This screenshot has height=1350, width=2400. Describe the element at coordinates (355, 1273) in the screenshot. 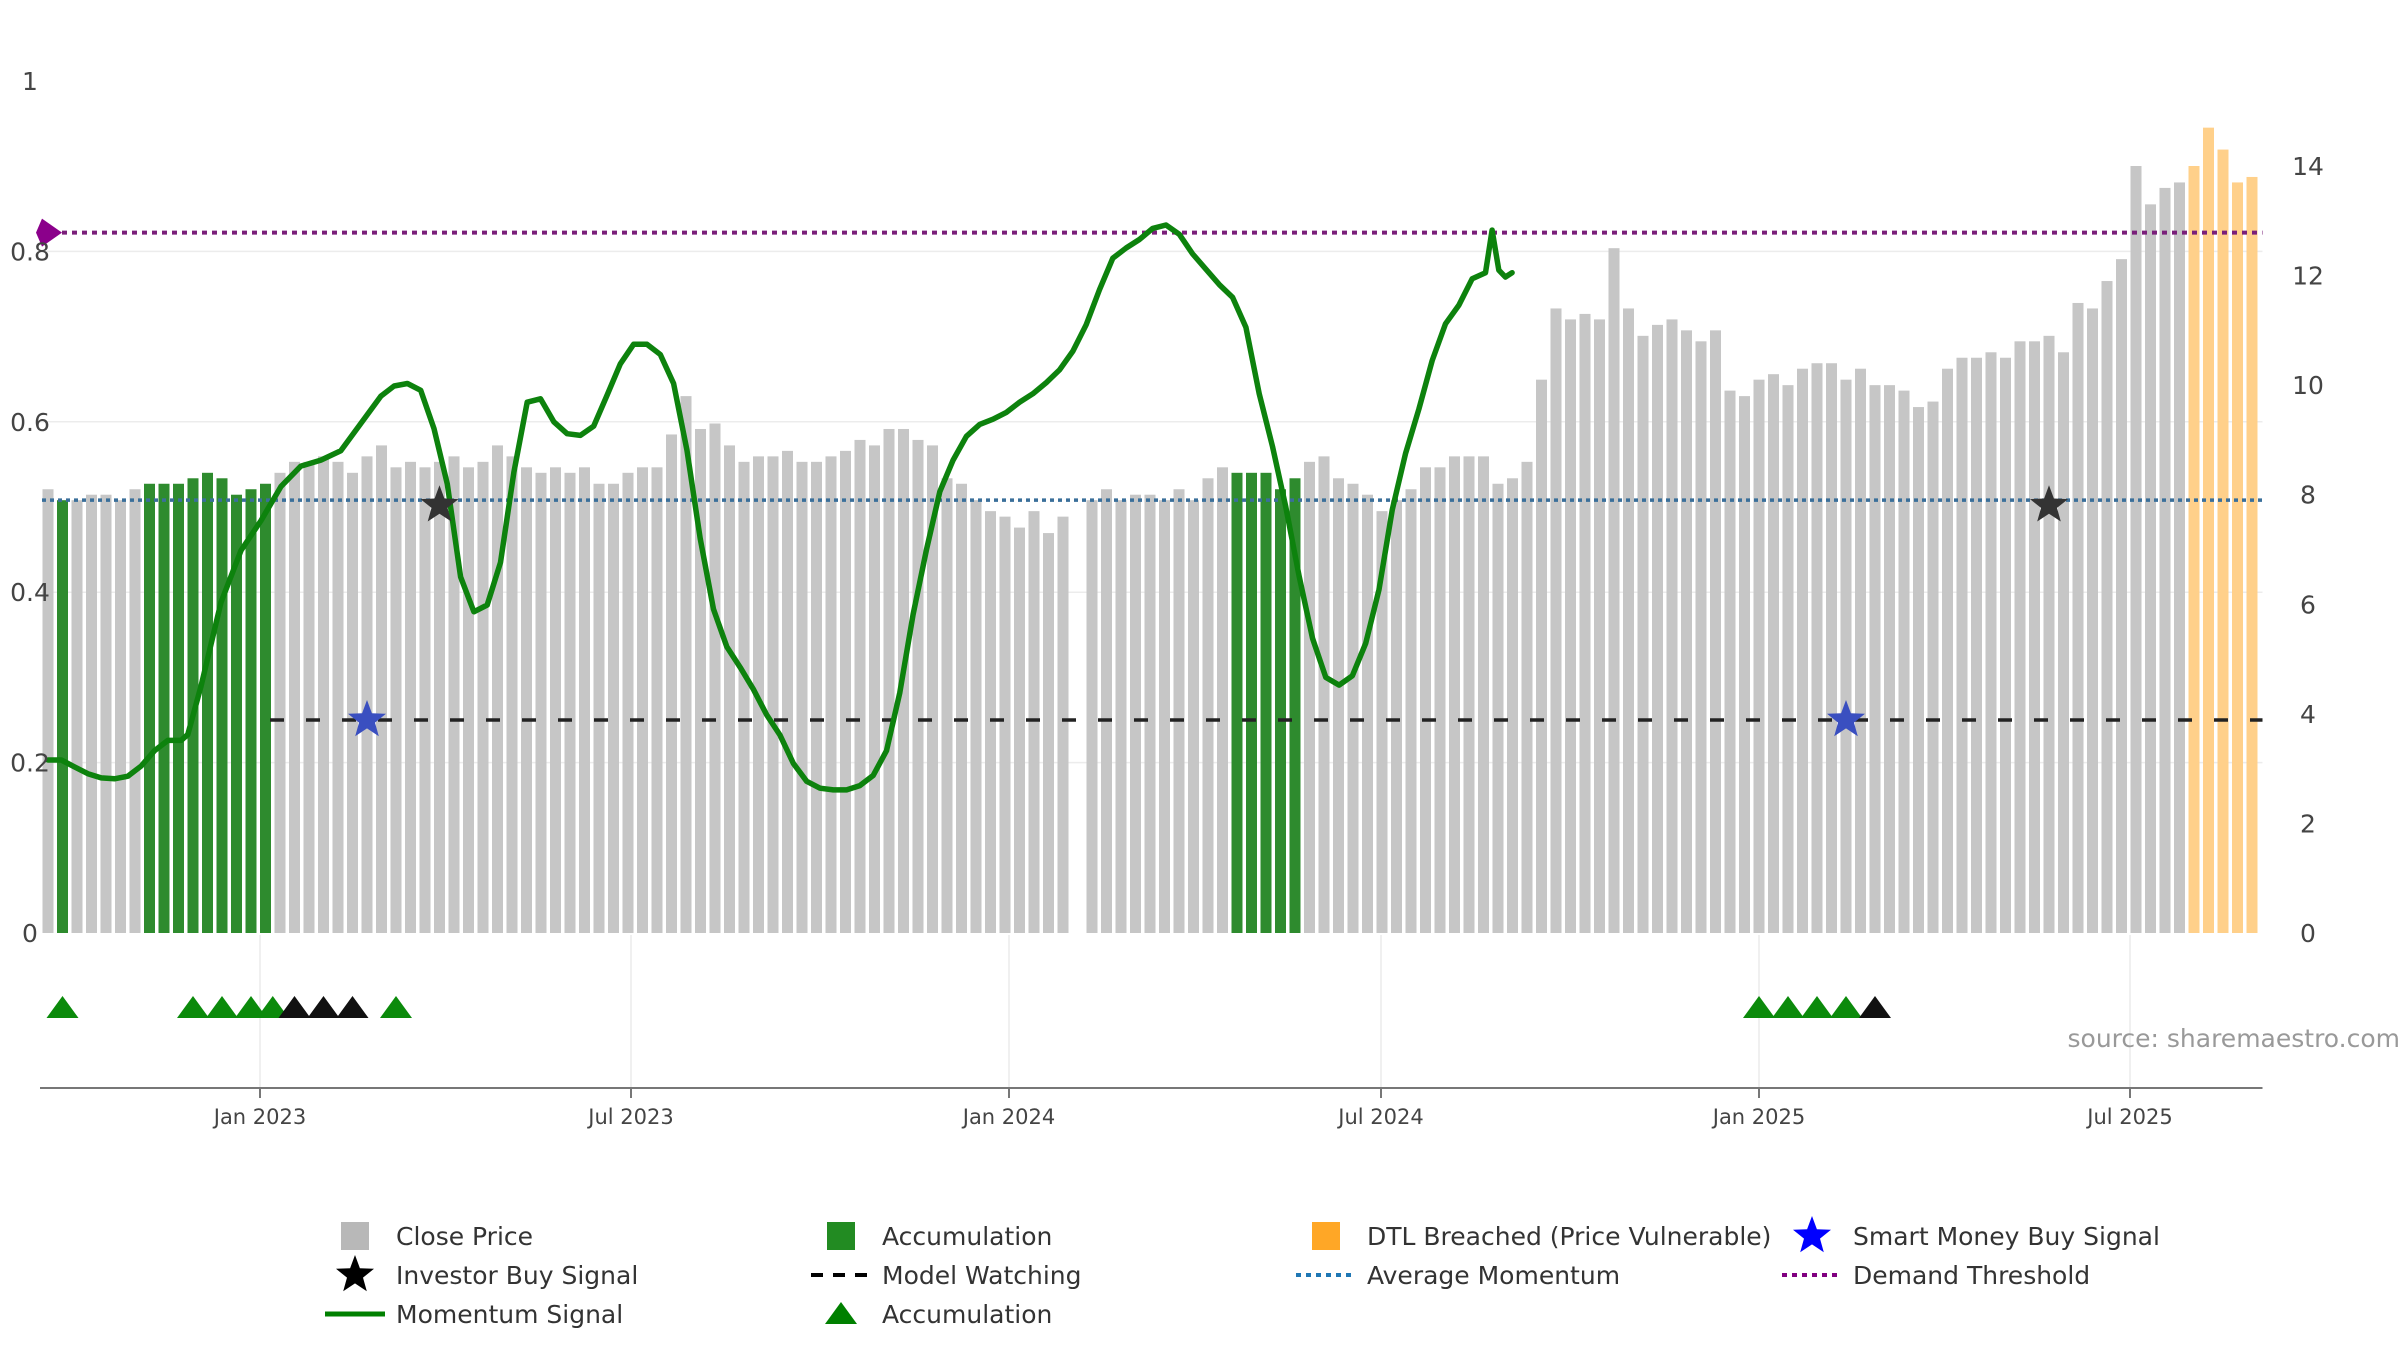

I see `legend-investor-buy-signal-swatch` at that location.